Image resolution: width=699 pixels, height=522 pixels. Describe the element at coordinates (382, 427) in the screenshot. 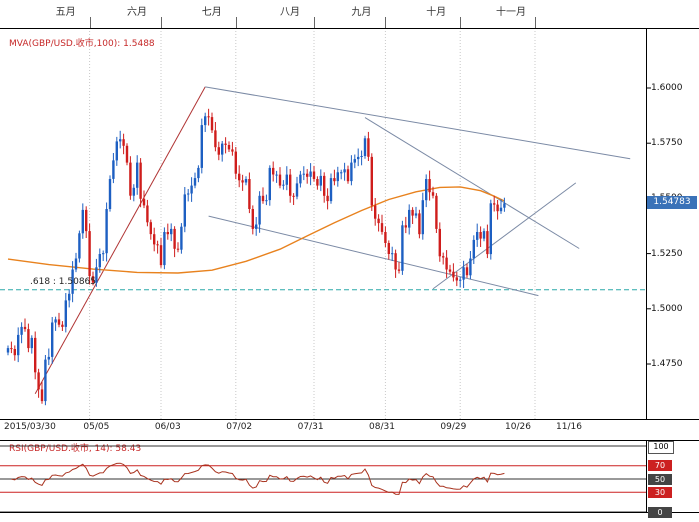

I see `date-label: 08/31` at that location.